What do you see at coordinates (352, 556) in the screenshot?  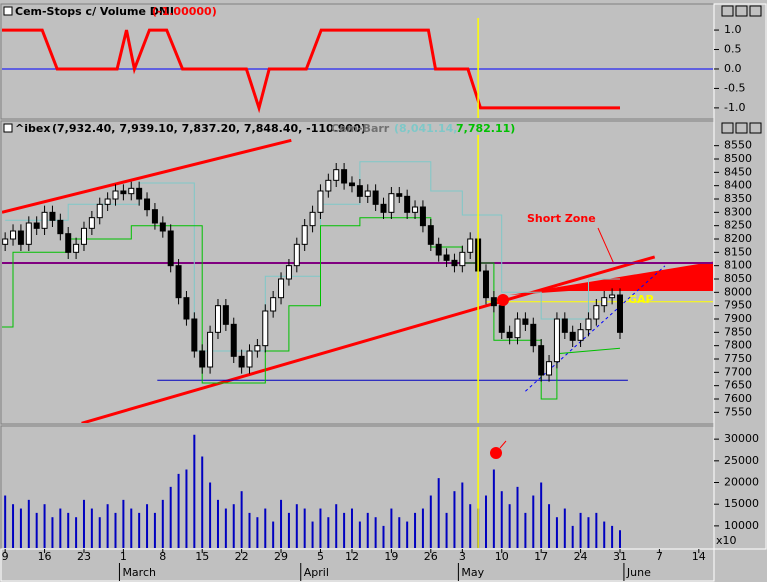 I see `x-tick-label: 12` at bounding box center [352, 556].